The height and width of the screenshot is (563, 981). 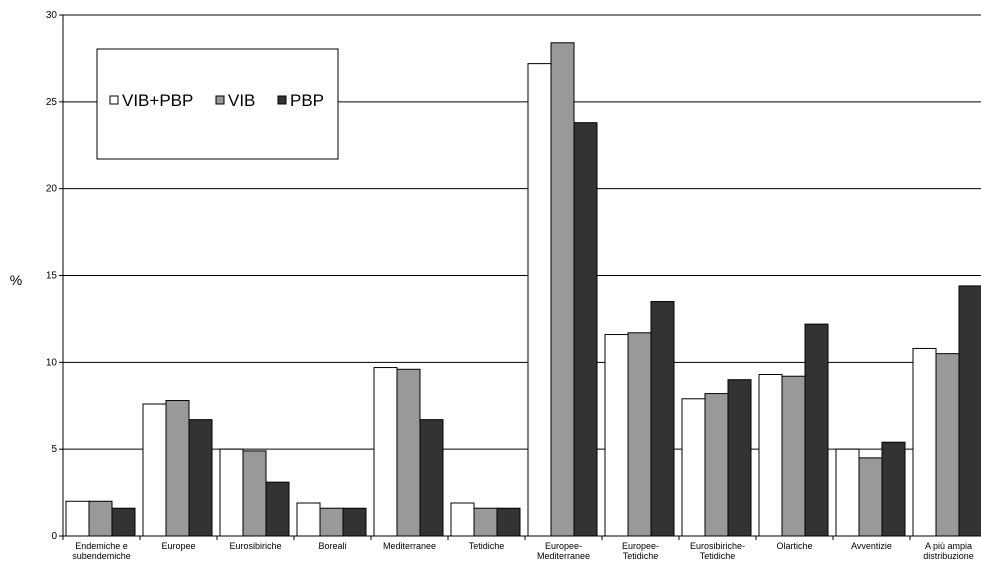 I want to click on y-tick-label: 0, so click(x=54, y=536).